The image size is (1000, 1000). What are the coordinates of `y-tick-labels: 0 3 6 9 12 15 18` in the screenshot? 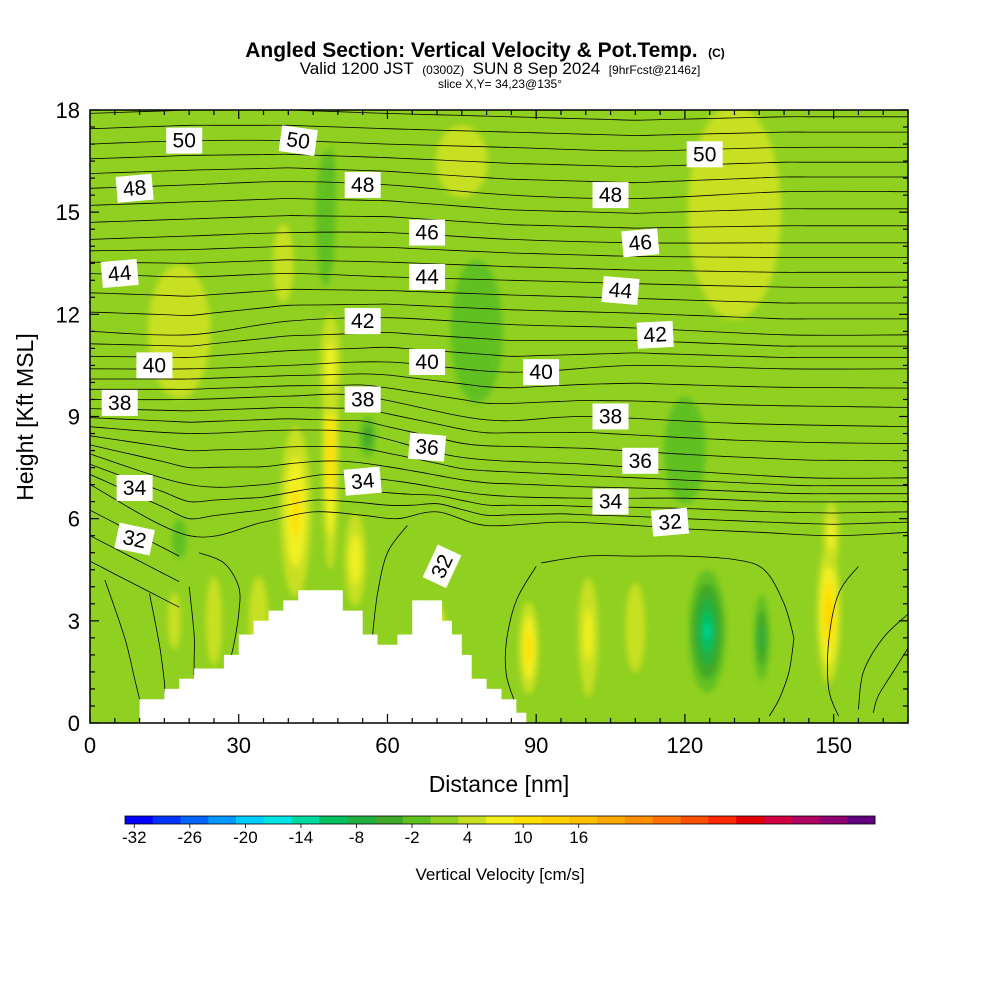 It's located at (68, 417).